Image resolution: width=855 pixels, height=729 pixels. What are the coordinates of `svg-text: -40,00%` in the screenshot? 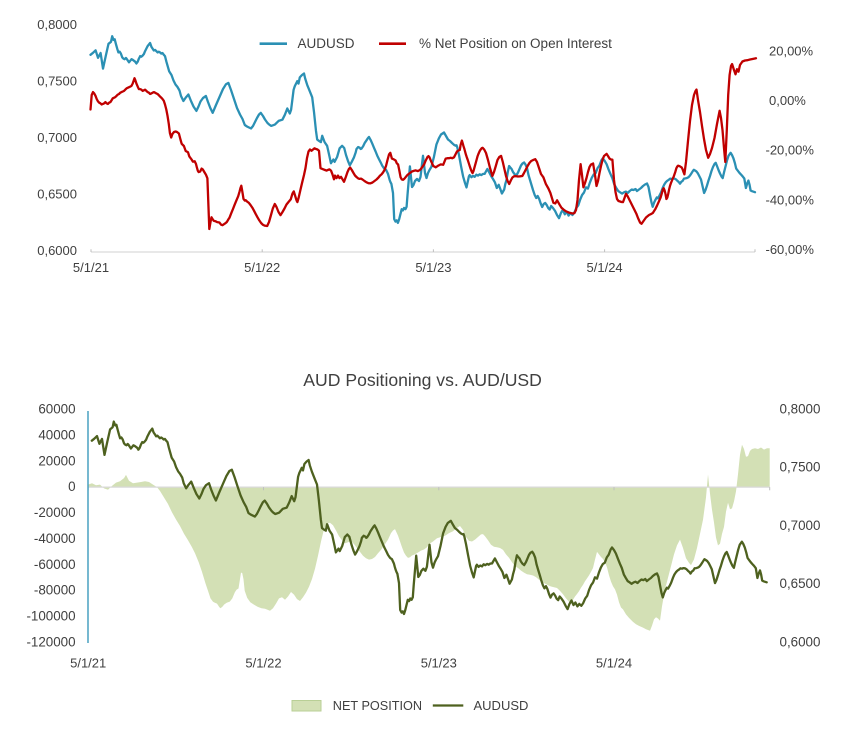 It's located at (790, 199).